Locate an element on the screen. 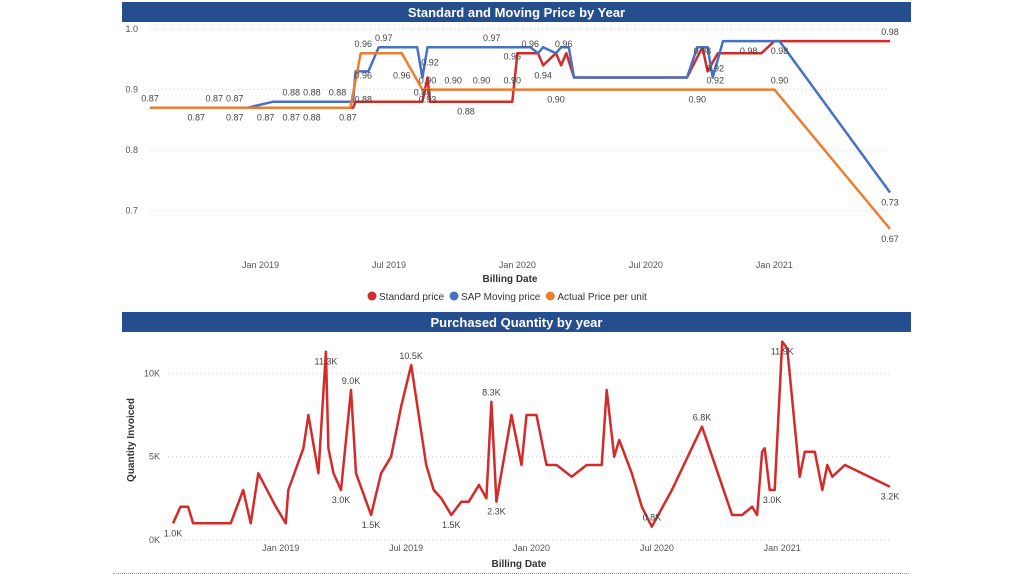 This screenshot has width=1024, height=576. y-tick-label: 10K is located at coordinates (152, 373).